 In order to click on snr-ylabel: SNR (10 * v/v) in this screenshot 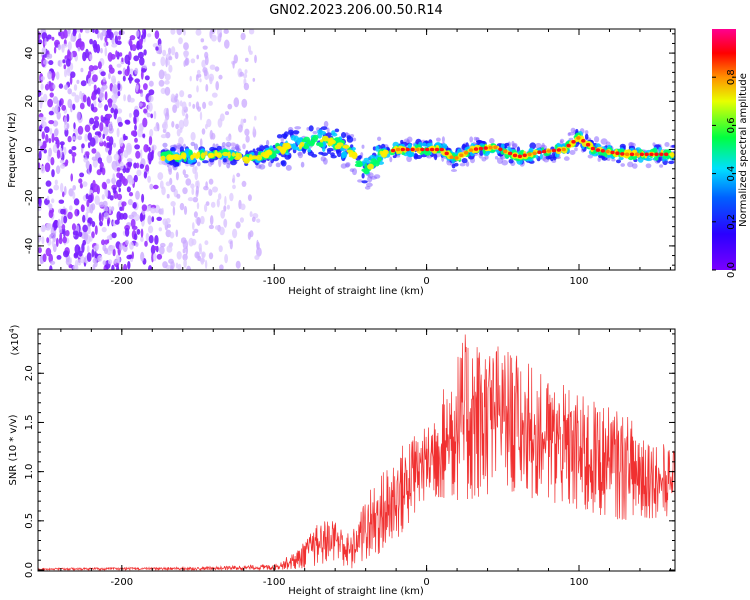, I will do `click(13, 449)`.